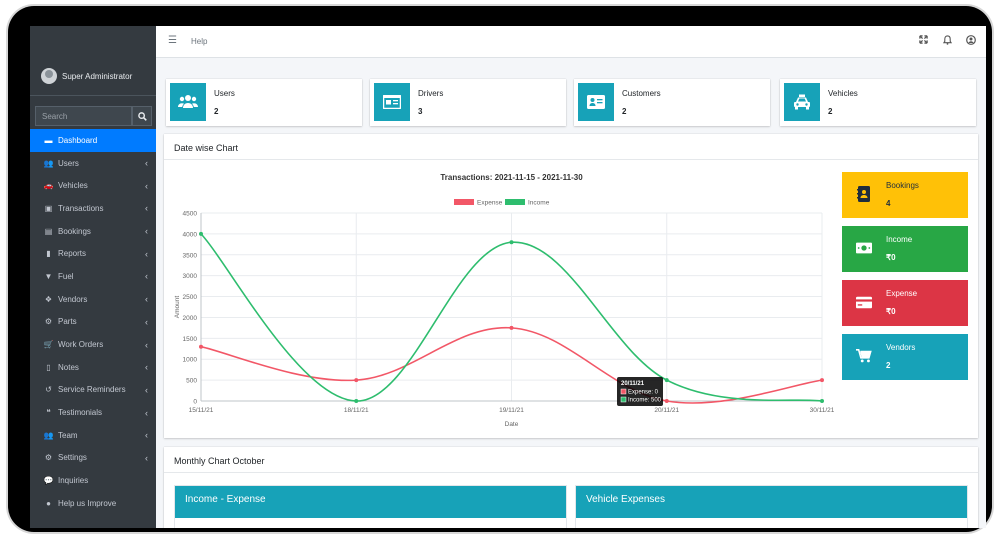 The image size is (1000, 540). I want to click on y-tick-label: 3500, so click(190, 255).